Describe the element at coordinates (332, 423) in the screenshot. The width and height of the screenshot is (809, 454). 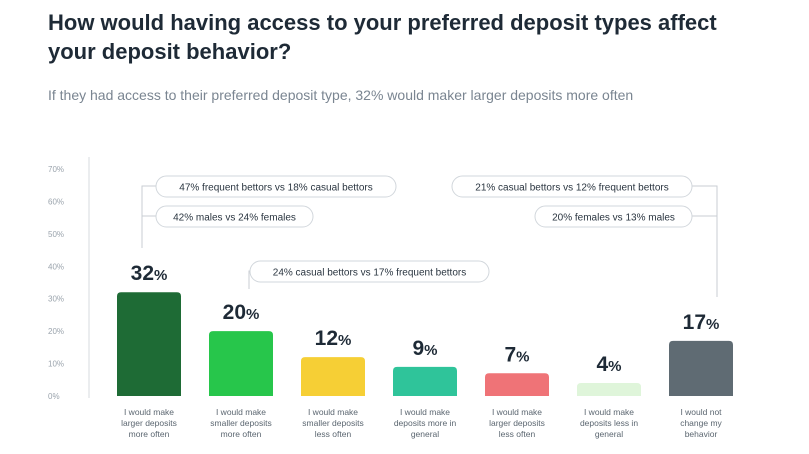
I see `category-label: I would make smaller deposits less often` at that location.